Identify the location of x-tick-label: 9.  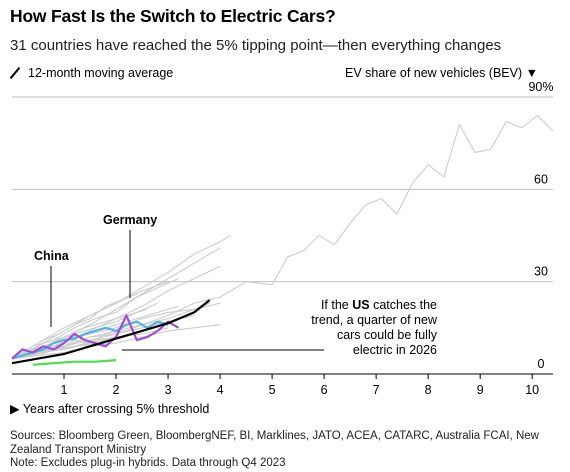
(480, 390).